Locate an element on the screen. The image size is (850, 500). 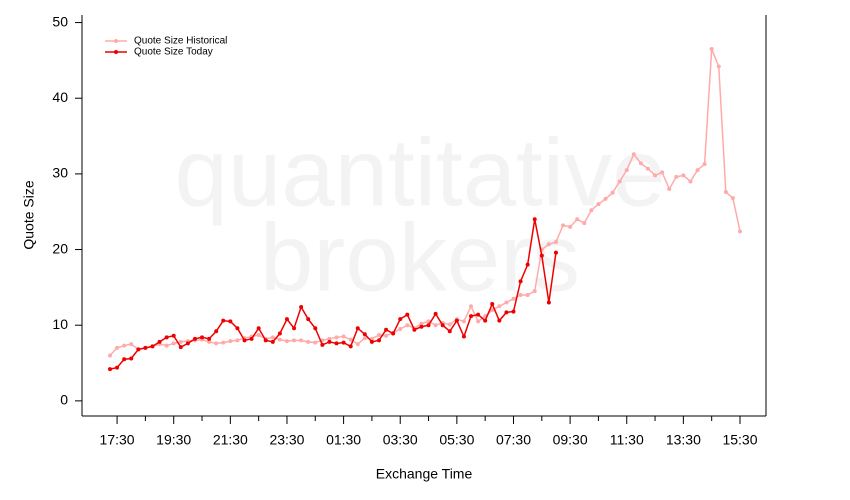
x-tick-label: 21:30 is located at coordinates (230, 440).